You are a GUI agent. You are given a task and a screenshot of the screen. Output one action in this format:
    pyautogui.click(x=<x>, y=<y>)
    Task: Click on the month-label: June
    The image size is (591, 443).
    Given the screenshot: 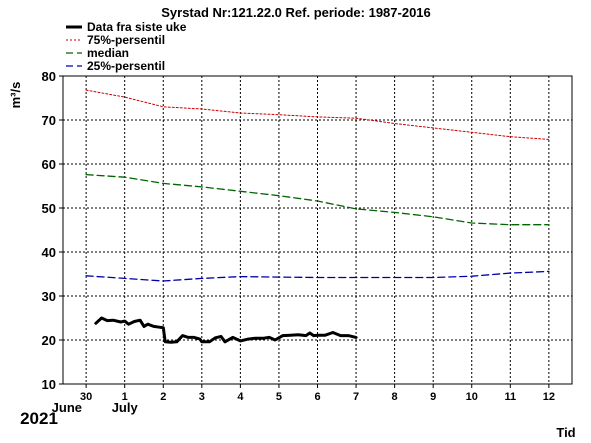 What is the action you would take?
    pyautogui.click(x=67, y=407)
    